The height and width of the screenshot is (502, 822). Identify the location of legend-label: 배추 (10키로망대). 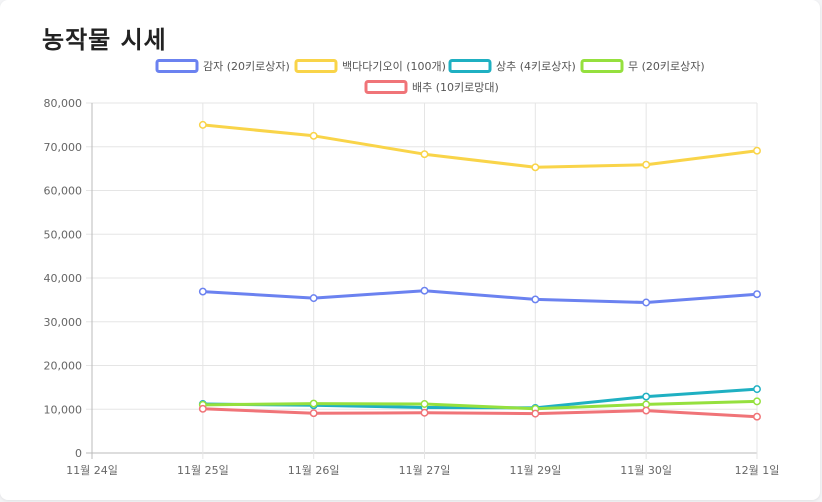
(455, 87).